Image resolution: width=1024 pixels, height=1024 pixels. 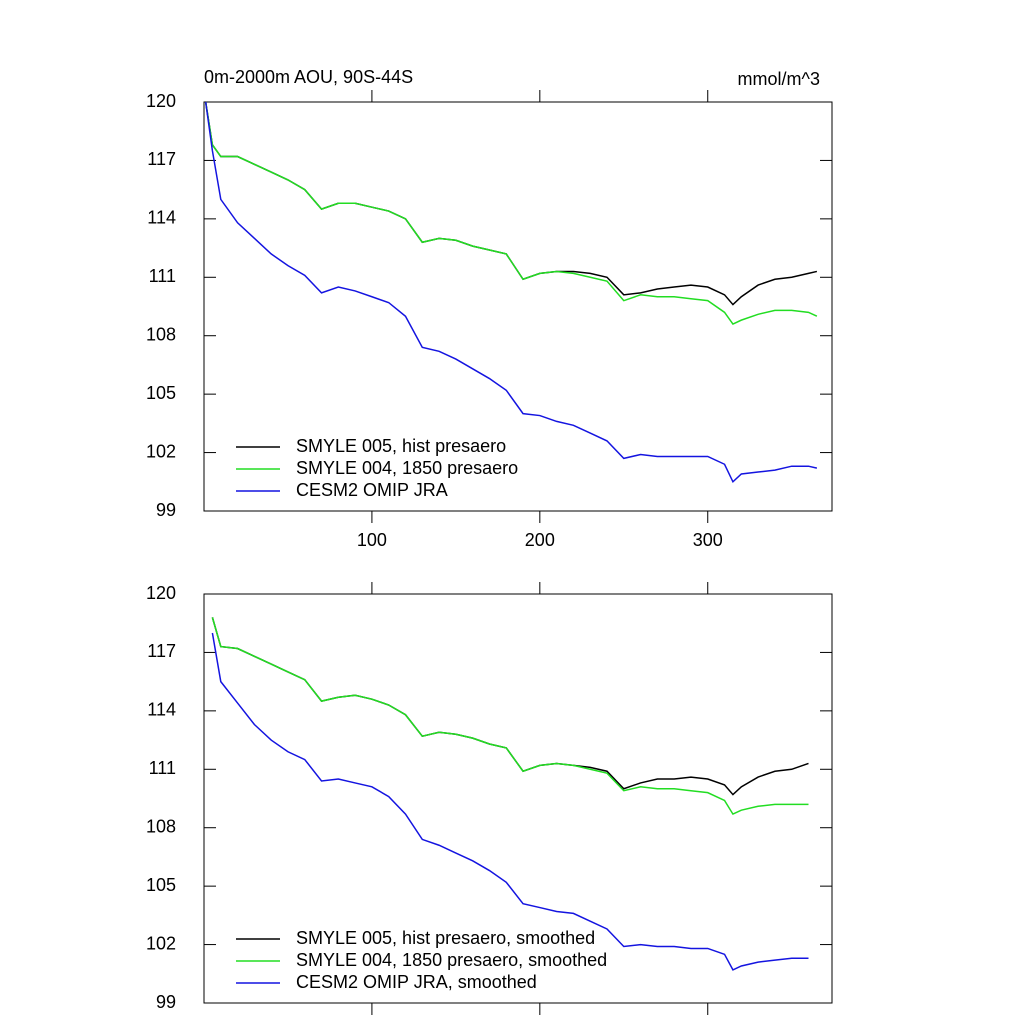 What do you see at coordinates (779, 79) in the screenshot?
I see `units-label: mmol/m^3` at bounding box center [779, 79].